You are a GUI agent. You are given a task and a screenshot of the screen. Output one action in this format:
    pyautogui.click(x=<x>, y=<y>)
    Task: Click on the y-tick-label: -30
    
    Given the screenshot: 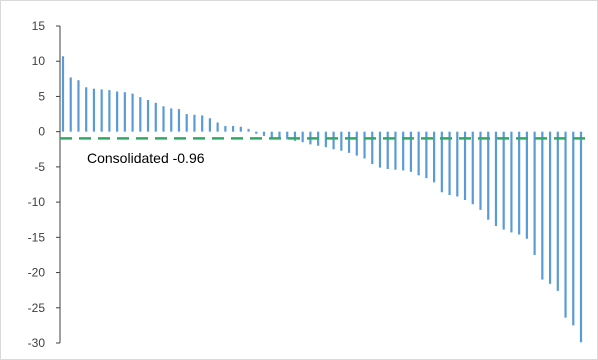 What is the action you would take?
    pyautogui.click(x=37, y=343)
    